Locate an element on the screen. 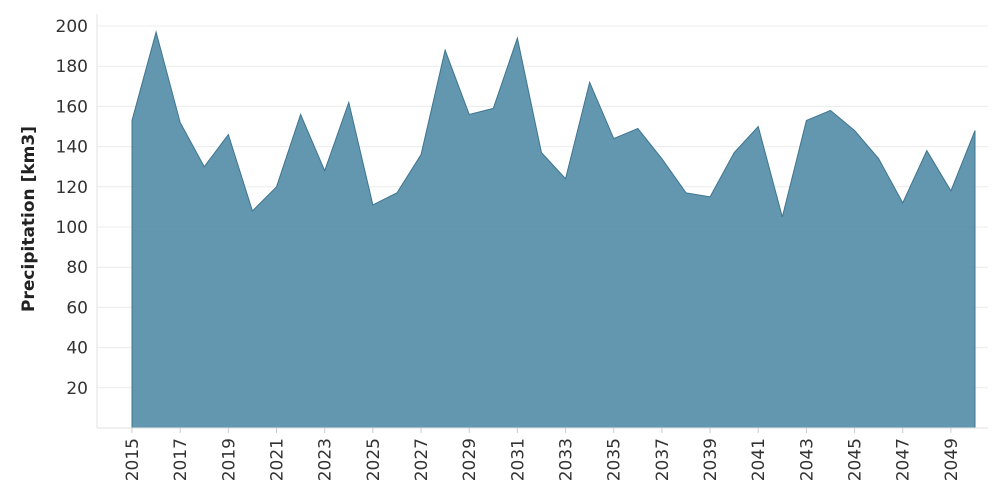 The width and height of the screenshot is (1000, 500). y-tick-label: 180 is located at coordinates (72, 67).